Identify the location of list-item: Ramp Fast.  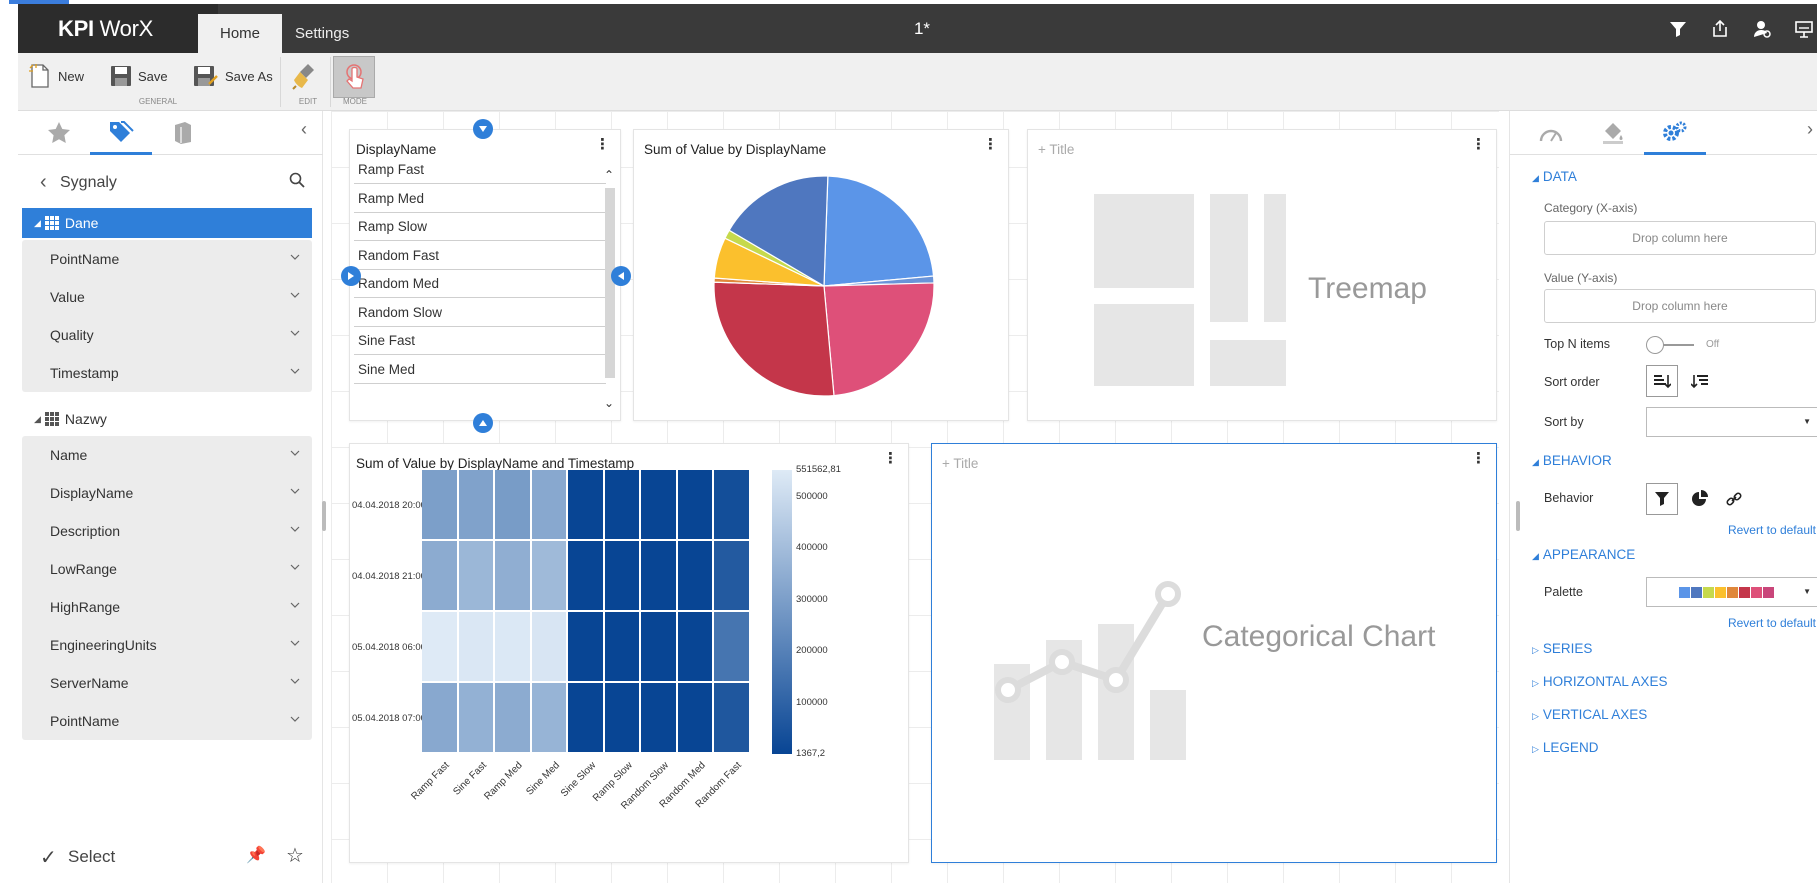
(480, 170).